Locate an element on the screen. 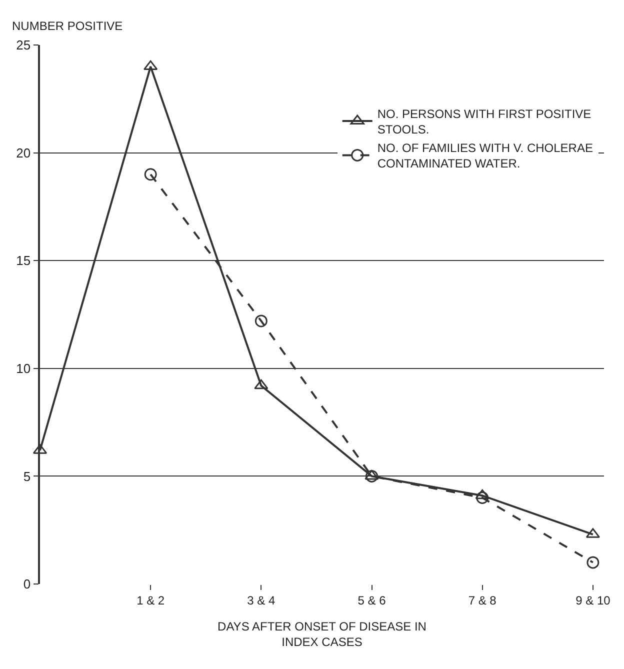 The image size is (624, 669). y-axis-title: NUMBER POSITIVE is located at coordinates (67, 26).